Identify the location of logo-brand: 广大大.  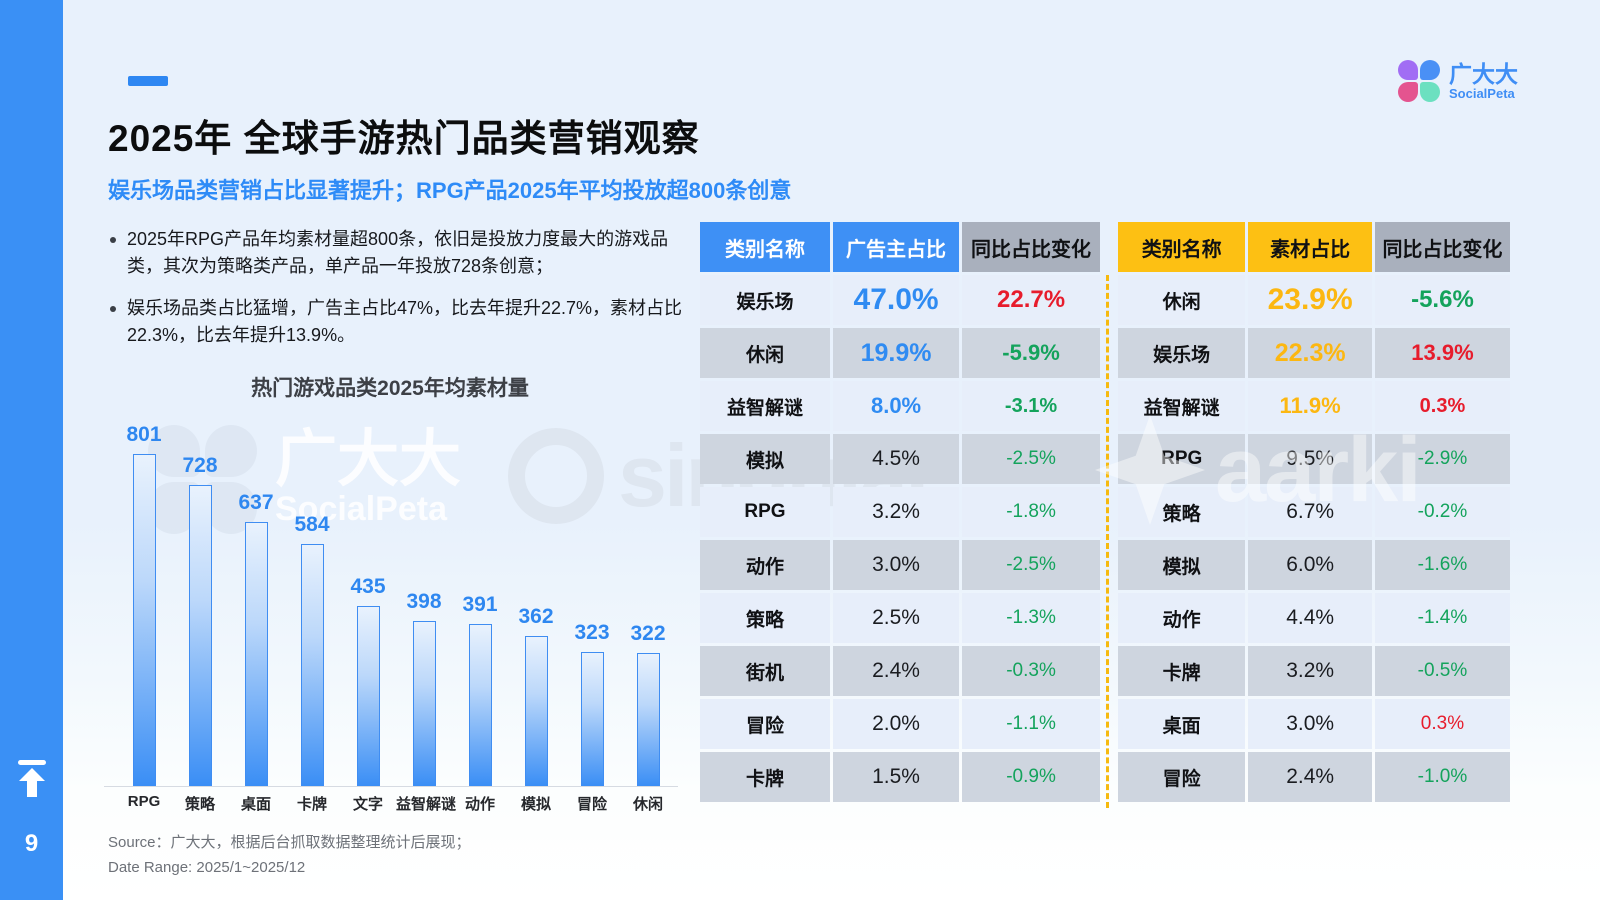
(1483, 73).